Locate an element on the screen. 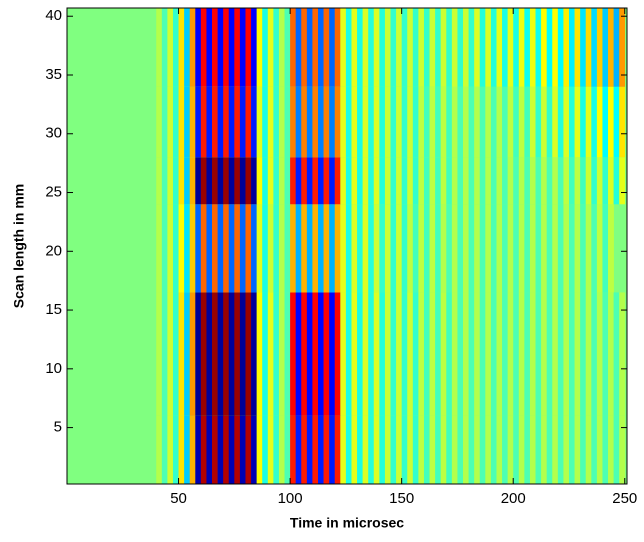  y-tick-label: 35 is located at coordinates (53, 74).